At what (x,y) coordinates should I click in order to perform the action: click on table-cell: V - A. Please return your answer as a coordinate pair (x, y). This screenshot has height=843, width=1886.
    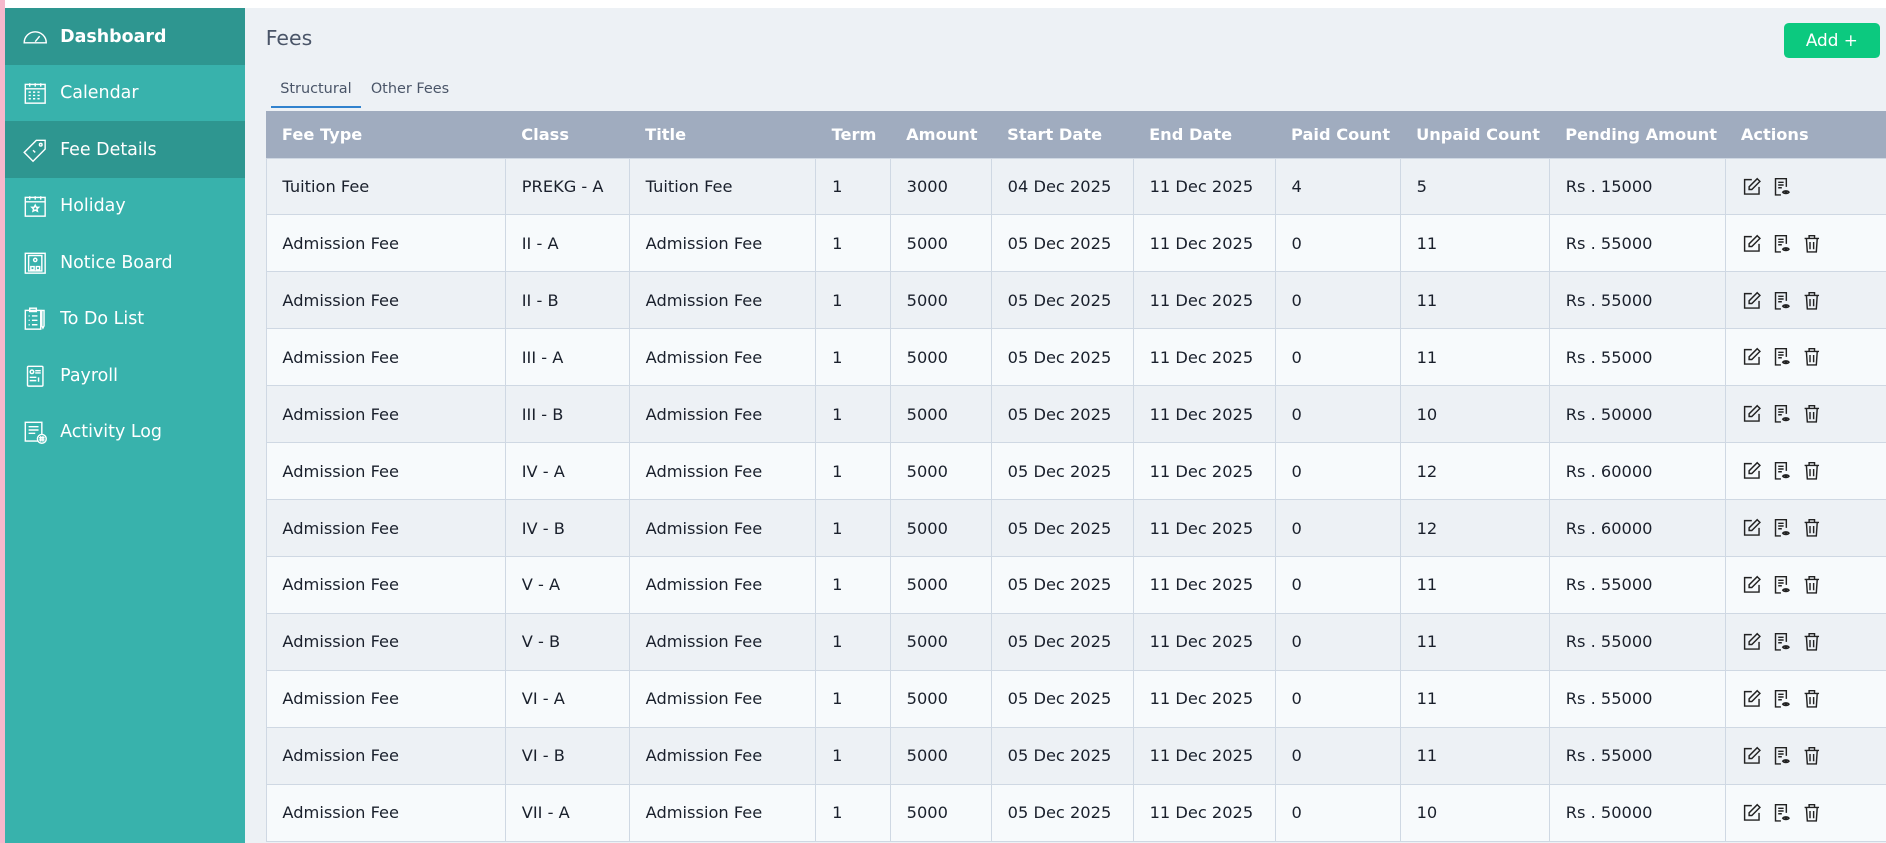
    Looking at the image, I should click on (568, 584).